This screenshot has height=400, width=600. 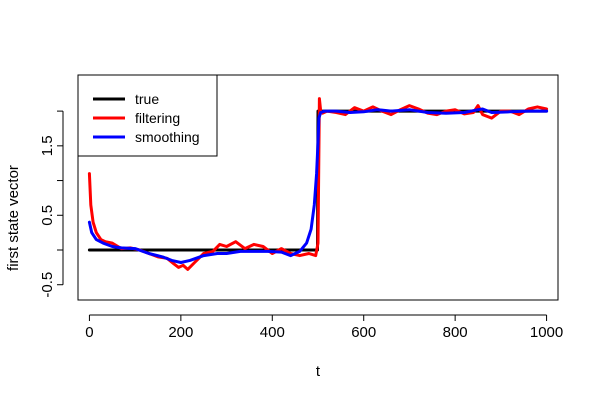 I want to click on x-tick-label: 1000, so click(x=546, y=332).